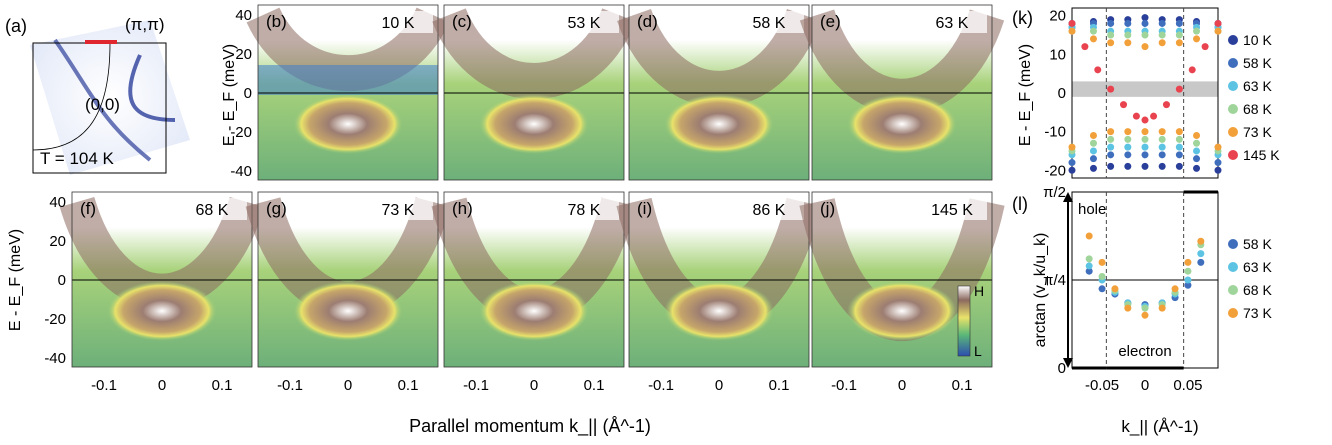 The height and width of the screenshot is (445, 1332). Describe the element at coordinates (1257, 132) in the screenshot. I see `legend-label-k: 73 K` at that location.